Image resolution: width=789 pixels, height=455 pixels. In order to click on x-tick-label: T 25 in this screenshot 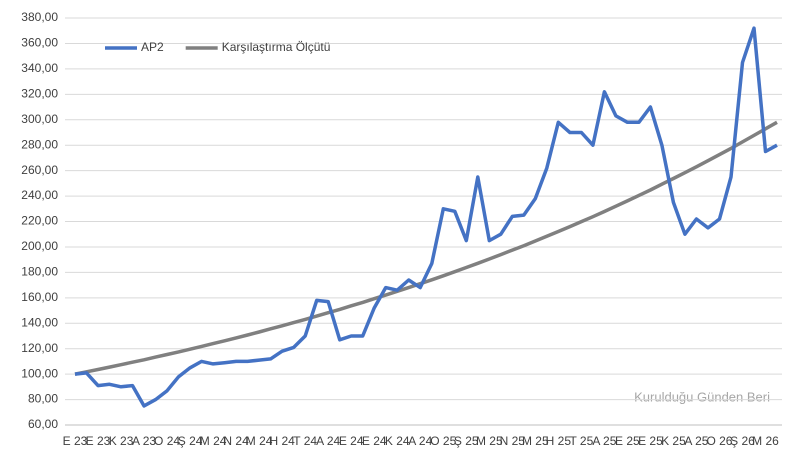, I will do `click(581, 441)`.